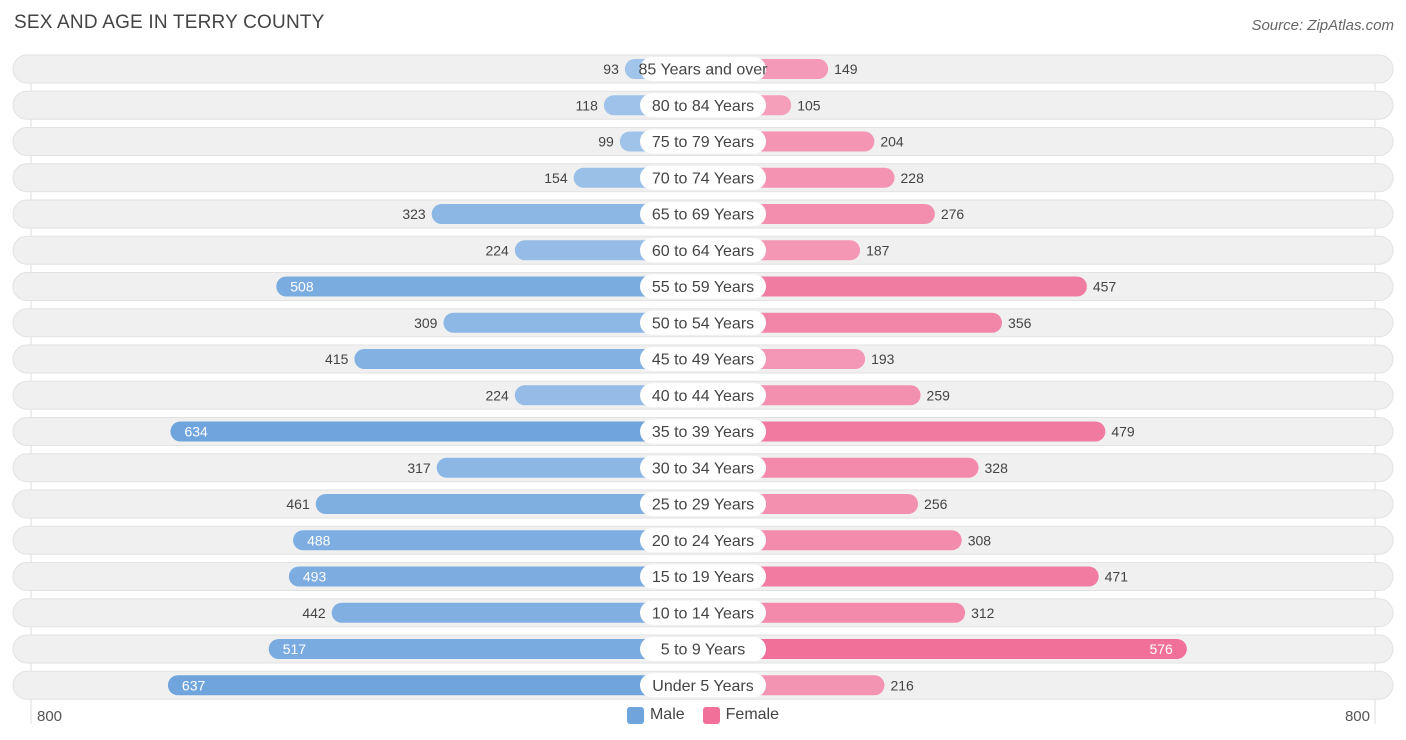 The image size is (1406, 740). I want to click on male-value-label: 415, so click(337, 359).